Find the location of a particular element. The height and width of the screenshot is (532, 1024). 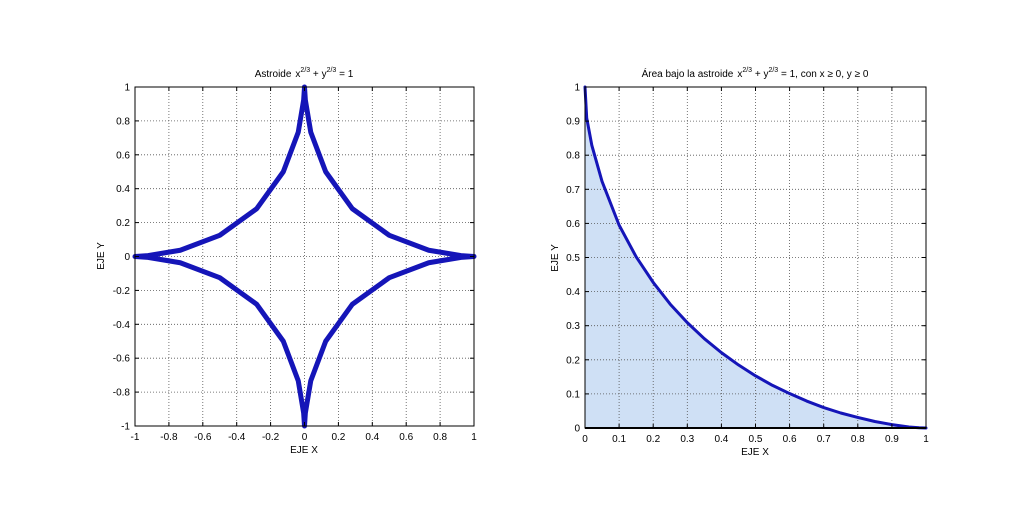

y-tick-label: 0.1 is located at coordinates (573, 394).